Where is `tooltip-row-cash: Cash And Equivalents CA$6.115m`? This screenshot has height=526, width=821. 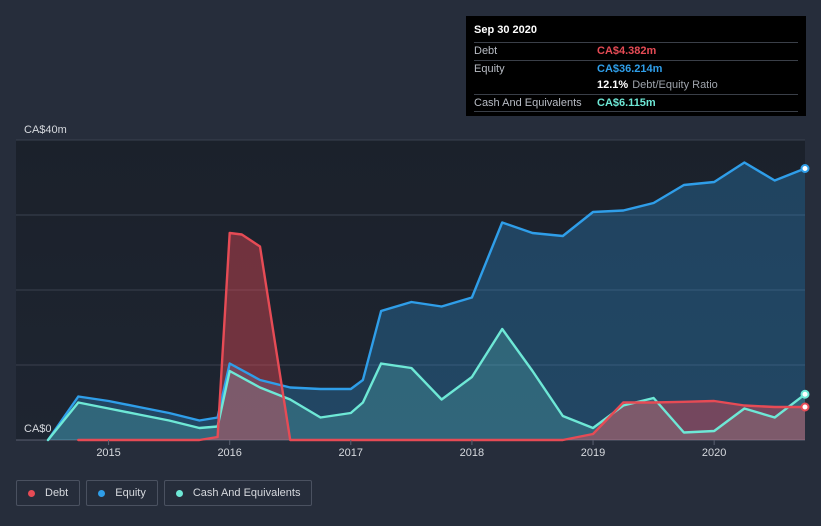 tooltip-row-cash: Cash And Equivalents CA$6.115m is located at coordinates (636, 102).